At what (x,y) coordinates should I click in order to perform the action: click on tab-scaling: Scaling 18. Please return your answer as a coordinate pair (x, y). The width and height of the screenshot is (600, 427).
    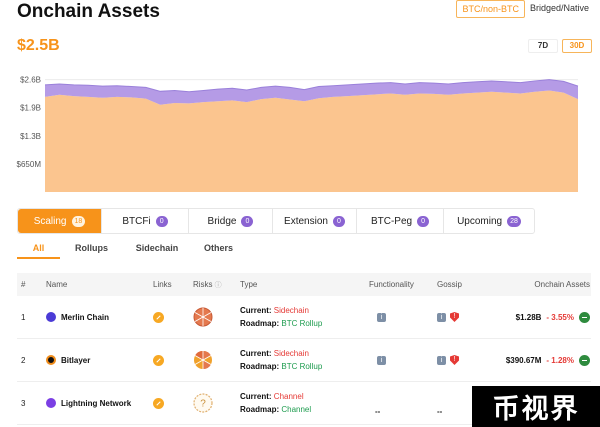
    Looking at the image, I should click on (60, 221).